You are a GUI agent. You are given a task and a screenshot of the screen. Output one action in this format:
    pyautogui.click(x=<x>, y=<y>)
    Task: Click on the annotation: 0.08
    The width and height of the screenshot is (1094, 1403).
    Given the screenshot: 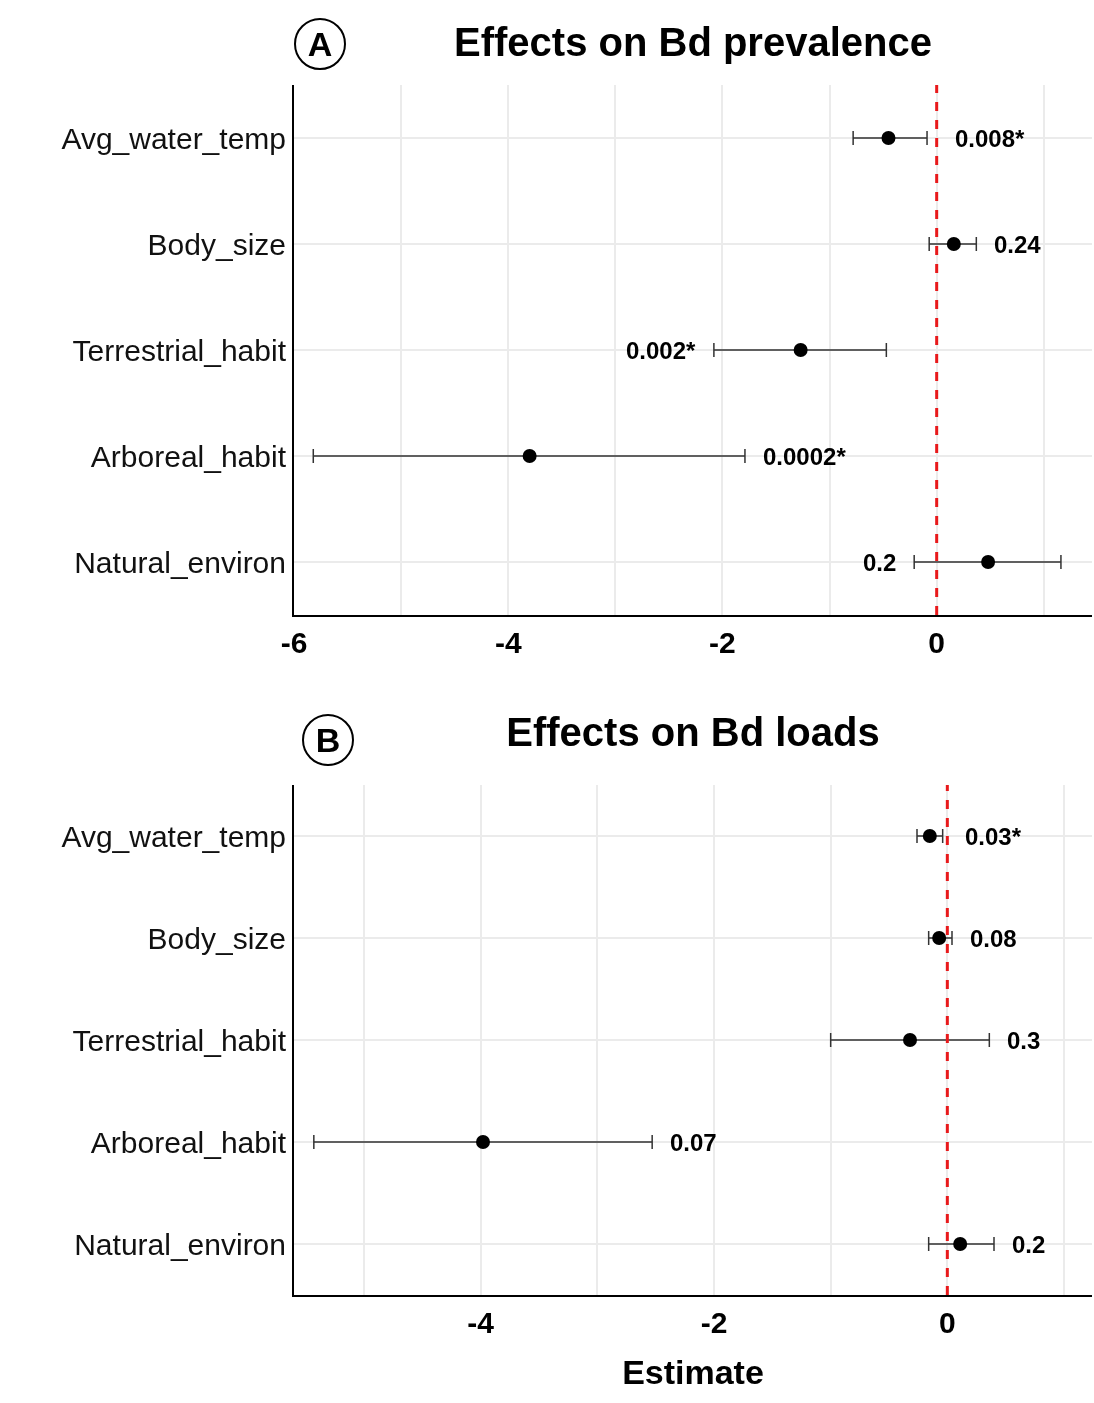 What is the action you would take?
    pyautogui.click(x=993, y=938)
    